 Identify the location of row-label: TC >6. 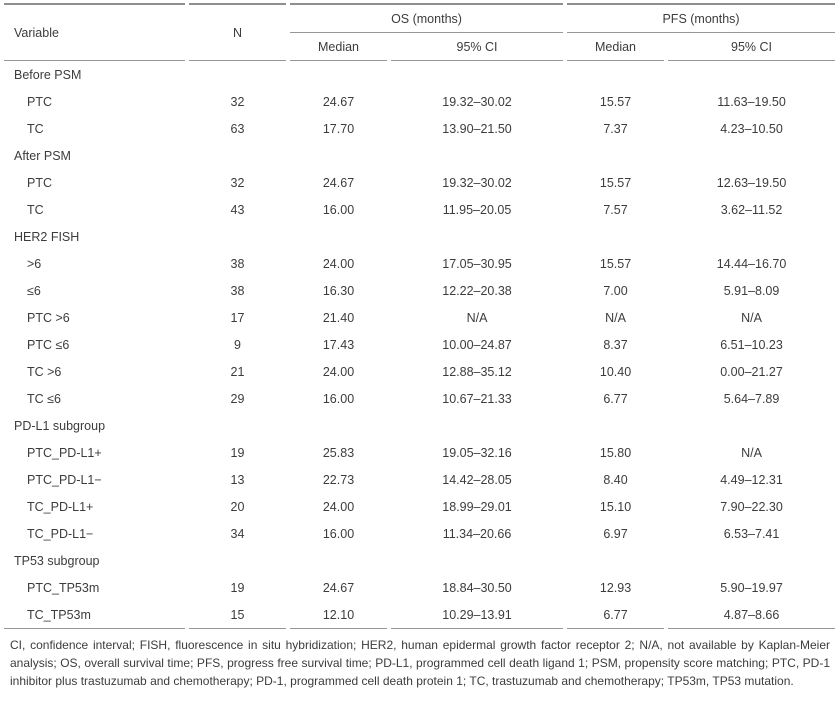
(44, 371).